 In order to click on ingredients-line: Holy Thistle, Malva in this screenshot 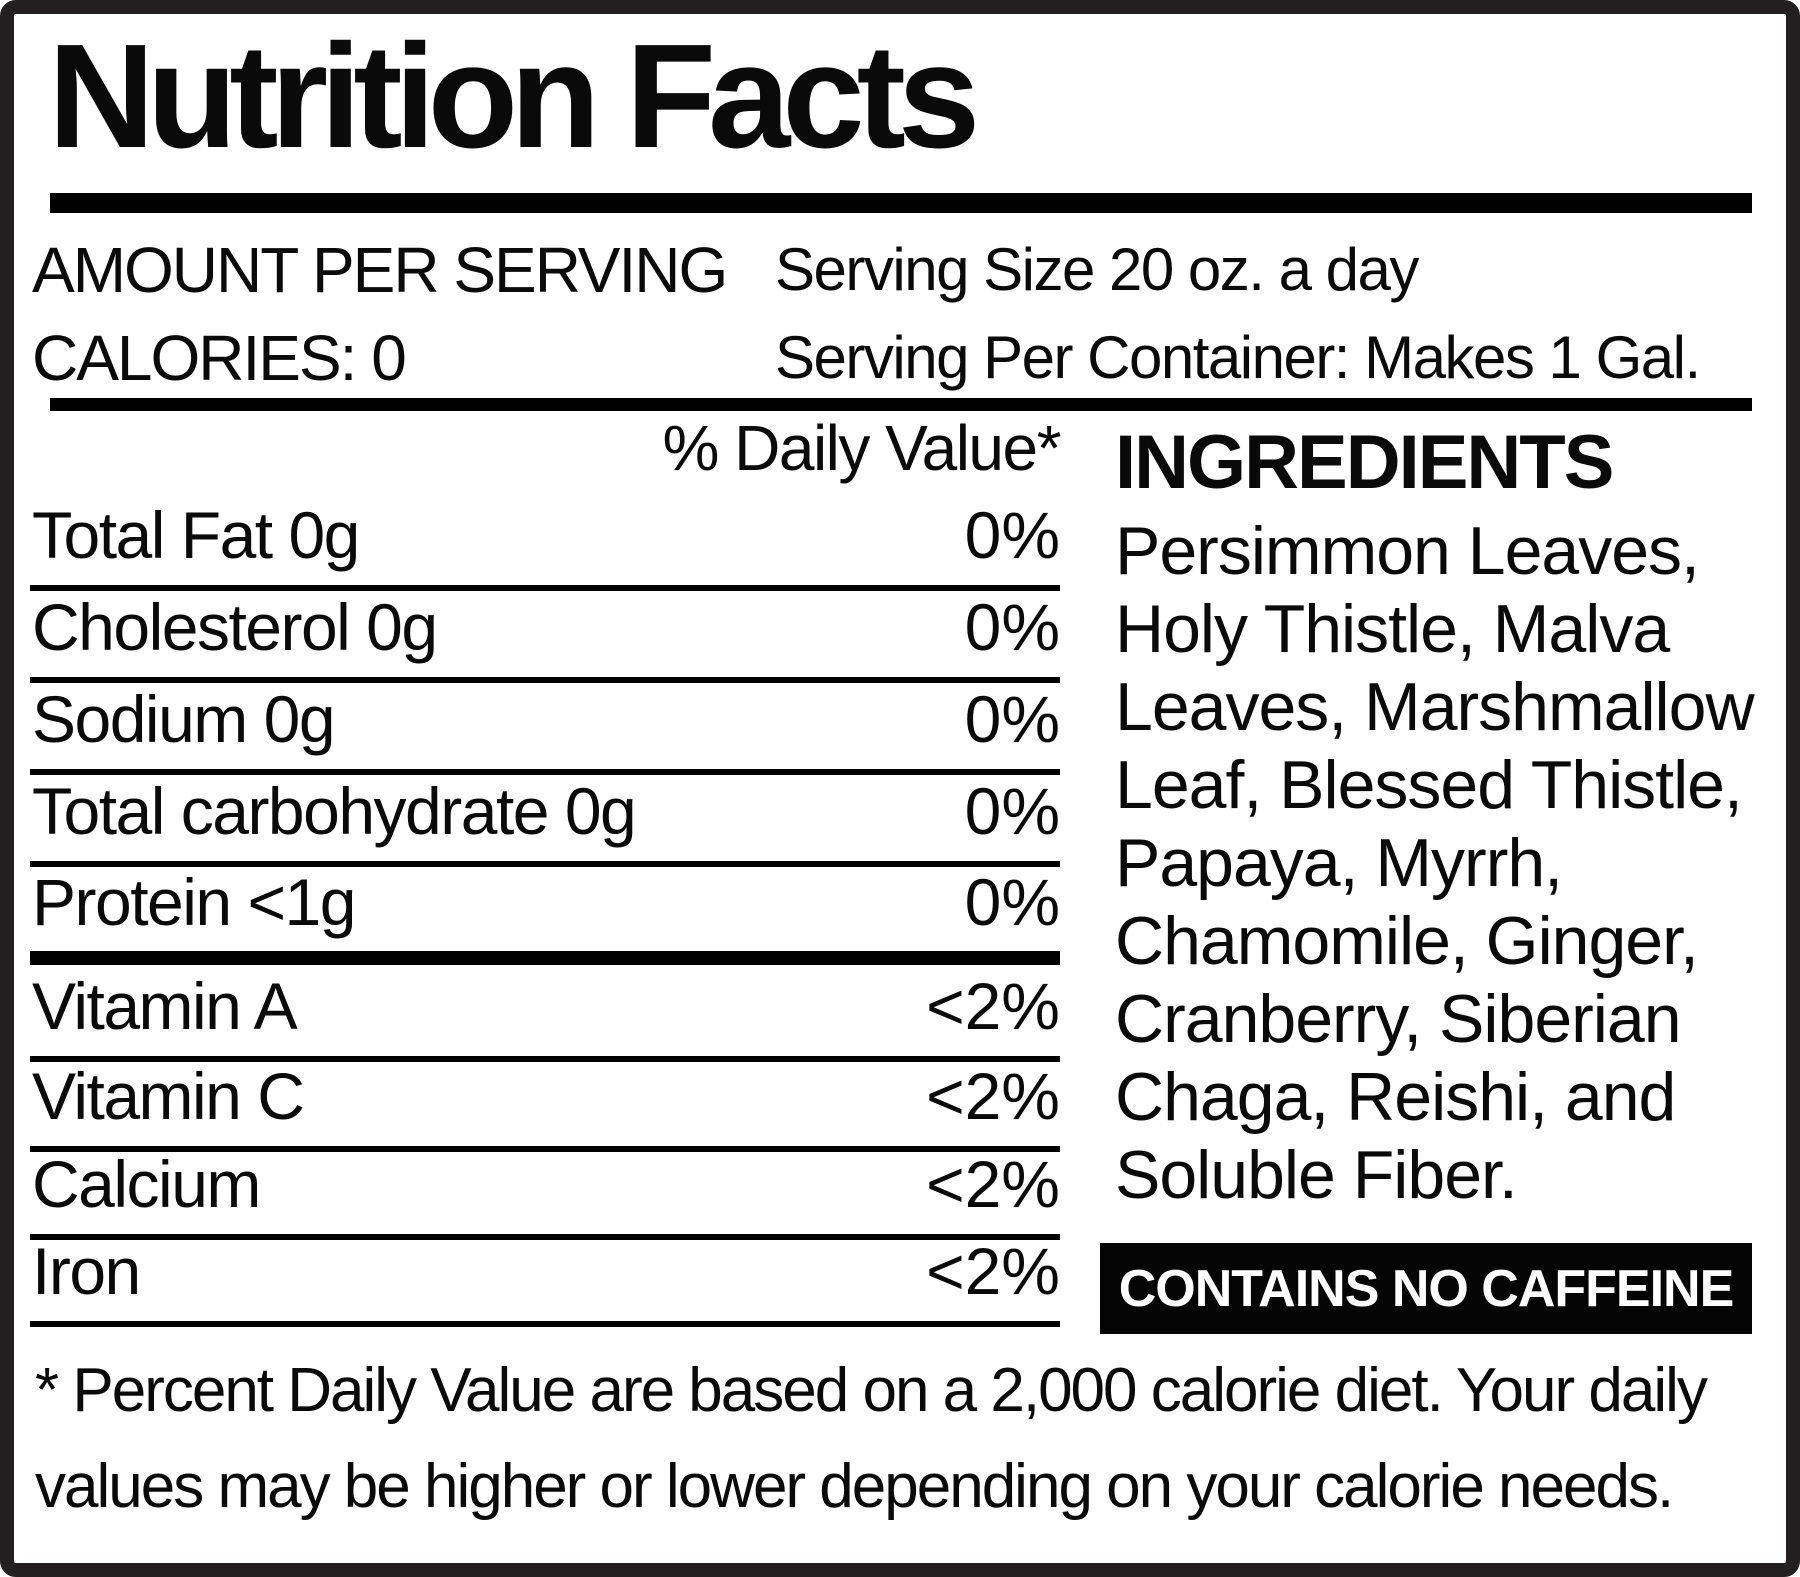, I will do `click(1392, 629)`.